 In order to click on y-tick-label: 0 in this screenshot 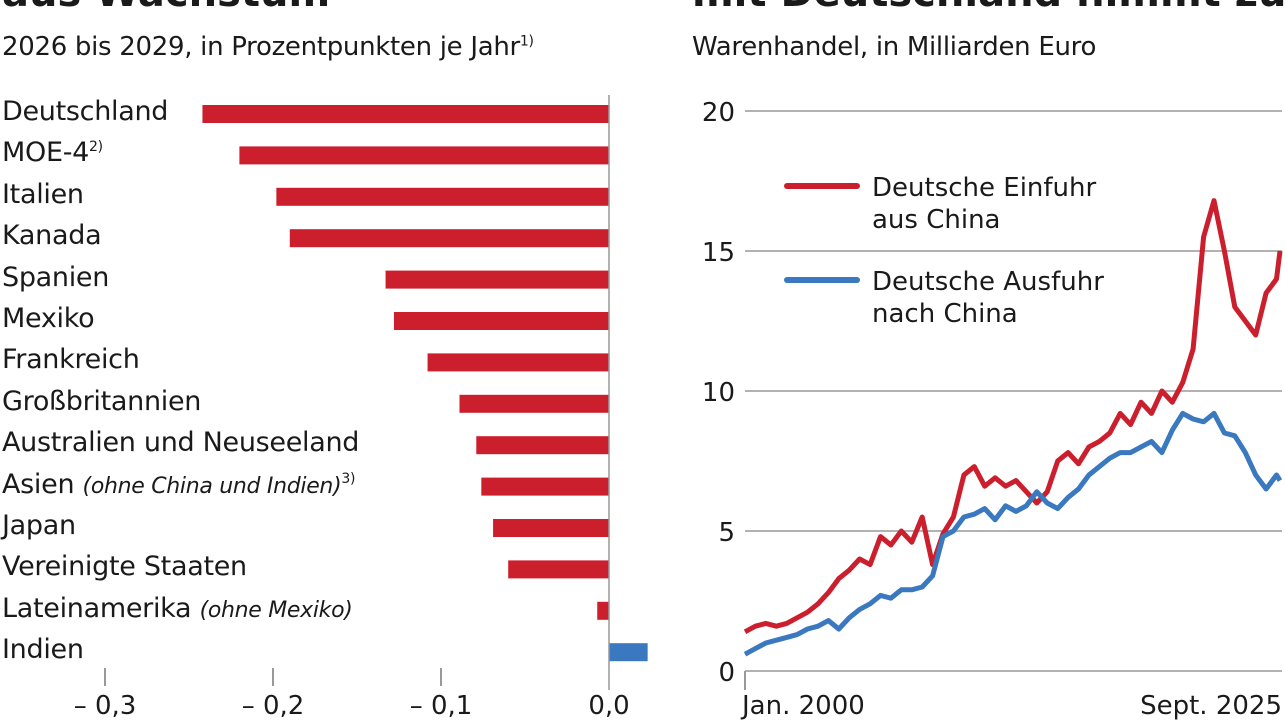, I will do `click(726, 673)`.